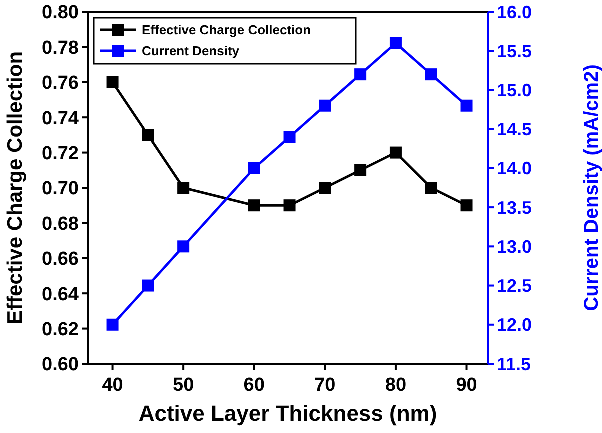 Image resolution: width=602 pixels, height=433 pixels. What do you see at coordinates (514, 130) in the screenshot?
I see `y2-tick-label: 14.5` at bounding box center [514, 130].